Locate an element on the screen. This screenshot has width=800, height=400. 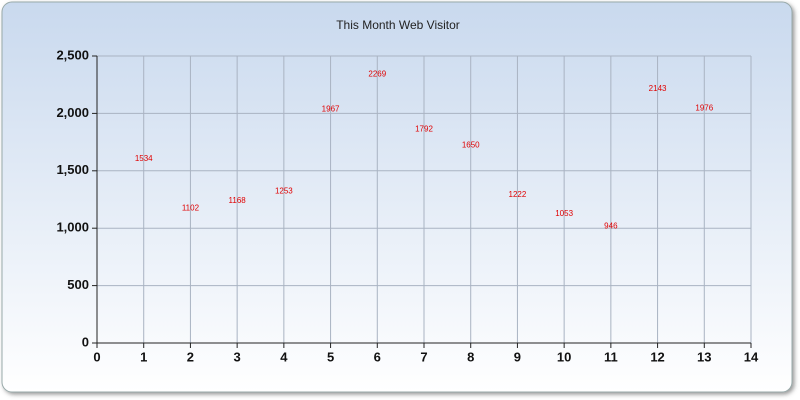
x-tick-label: 8 is located at coordinates (470, 356).